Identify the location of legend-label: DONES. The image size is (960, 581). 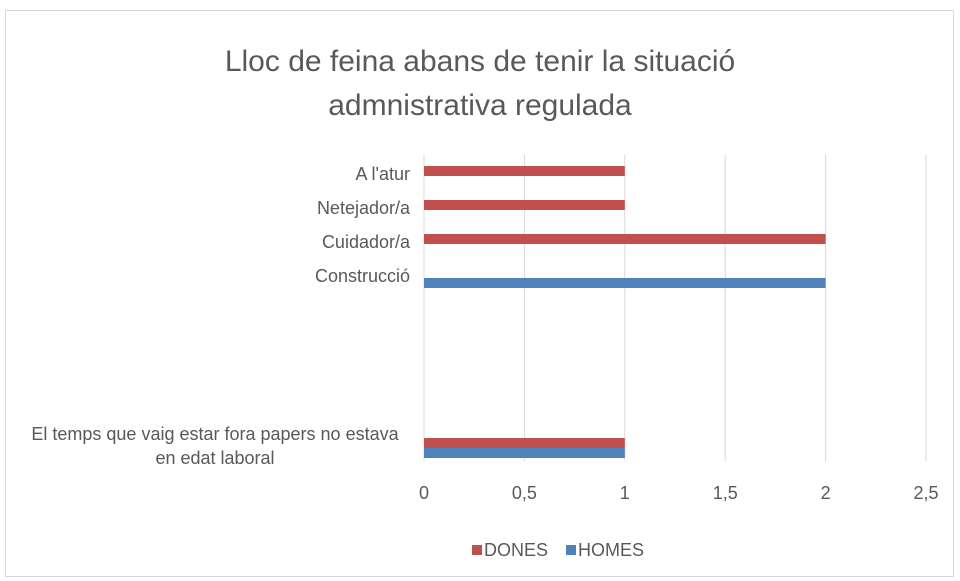
(516, 550).